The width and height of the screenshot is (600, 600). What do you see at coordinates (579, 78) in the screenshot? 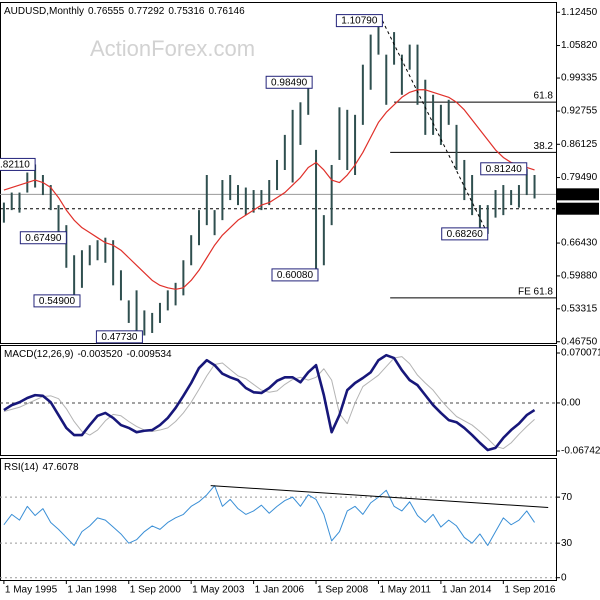
I see `y-tick-label: 0.99335` at bounding box center [579, 78].